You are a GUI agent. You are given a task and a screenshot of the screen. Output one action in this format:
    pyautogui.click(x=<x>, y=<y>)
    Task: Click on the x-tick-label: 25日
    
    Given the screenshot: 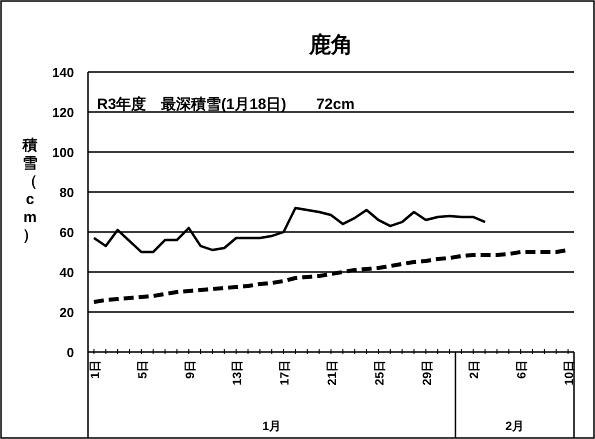 What is the action you would take?
    pyautogui.click(x=379, y=373)
    